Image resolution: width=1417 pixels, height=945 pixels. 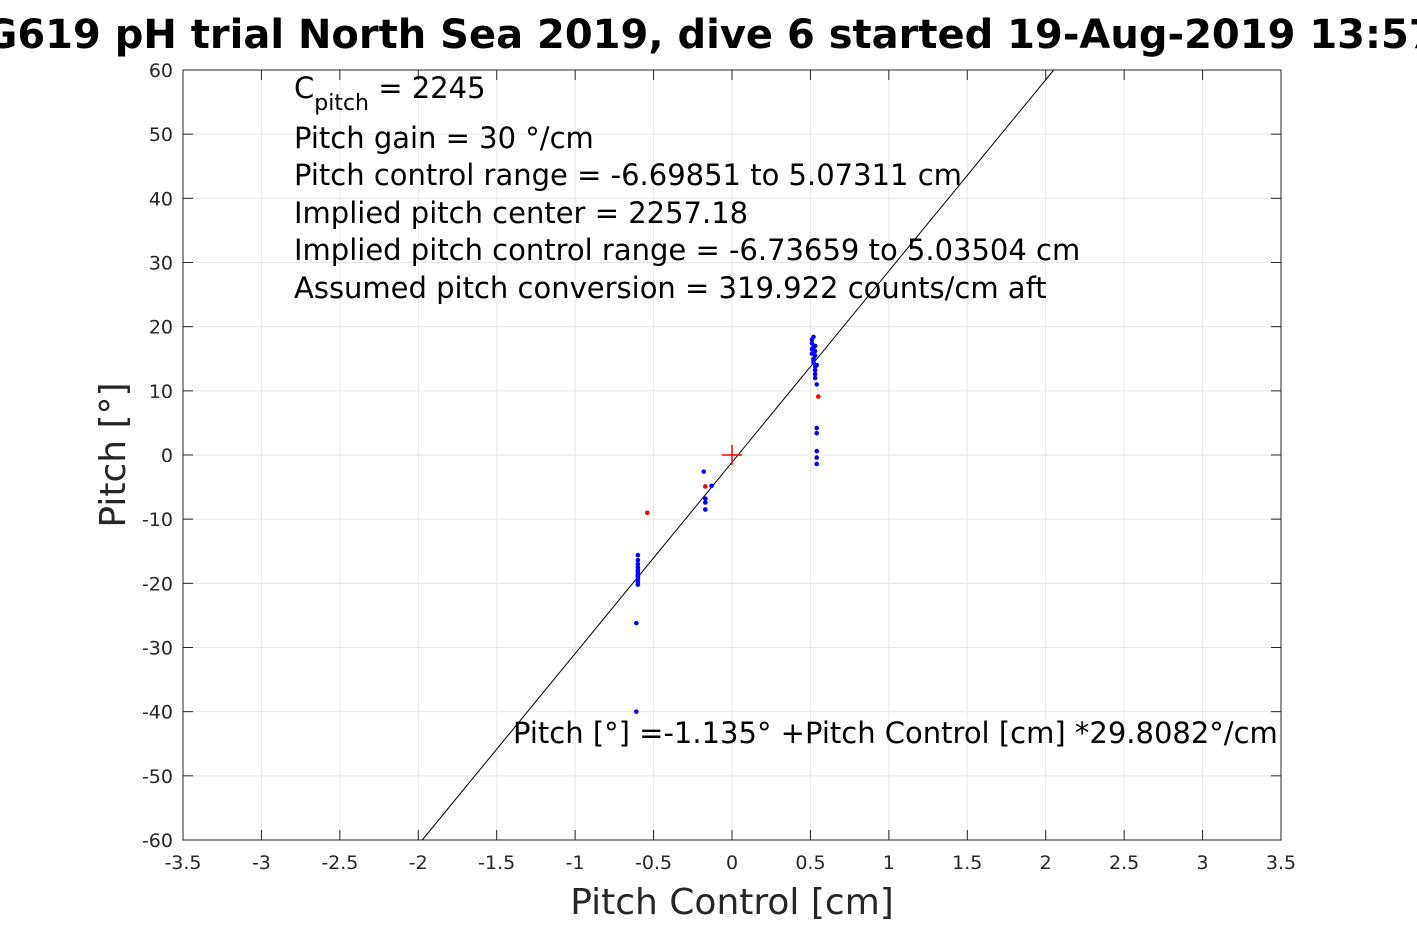 What do you see at coordinates (304, 88) in the screenshot?
I see `c-pitch-main: C` at bounding box center [304, 88].